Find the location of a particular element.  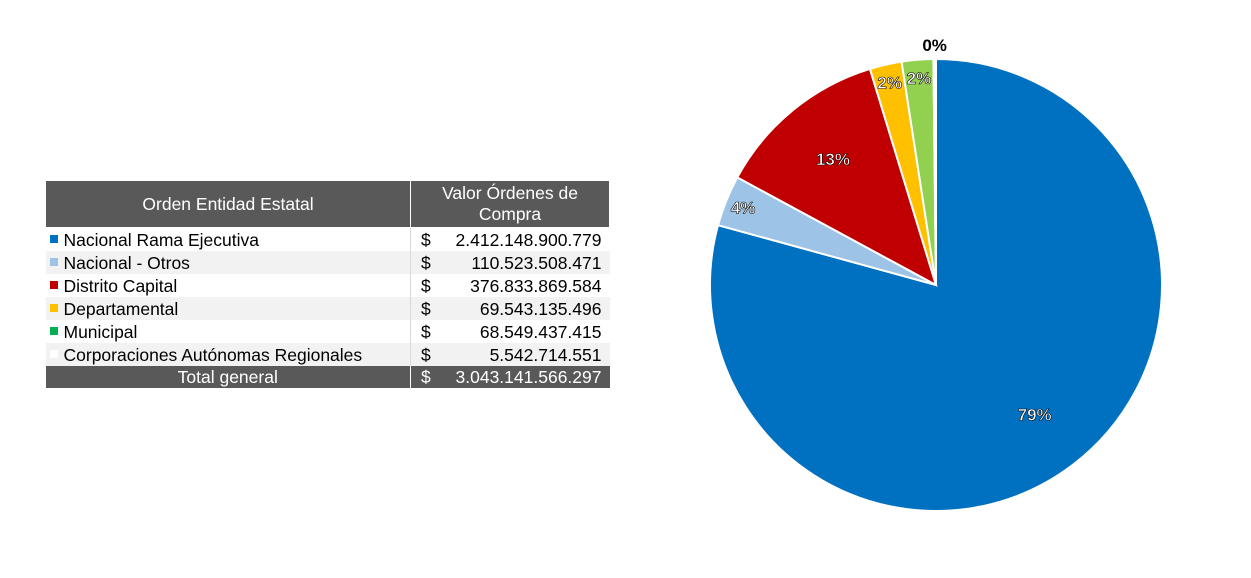

row-value-cell: $69.543.135.496 is located at coordinates (510, 308).